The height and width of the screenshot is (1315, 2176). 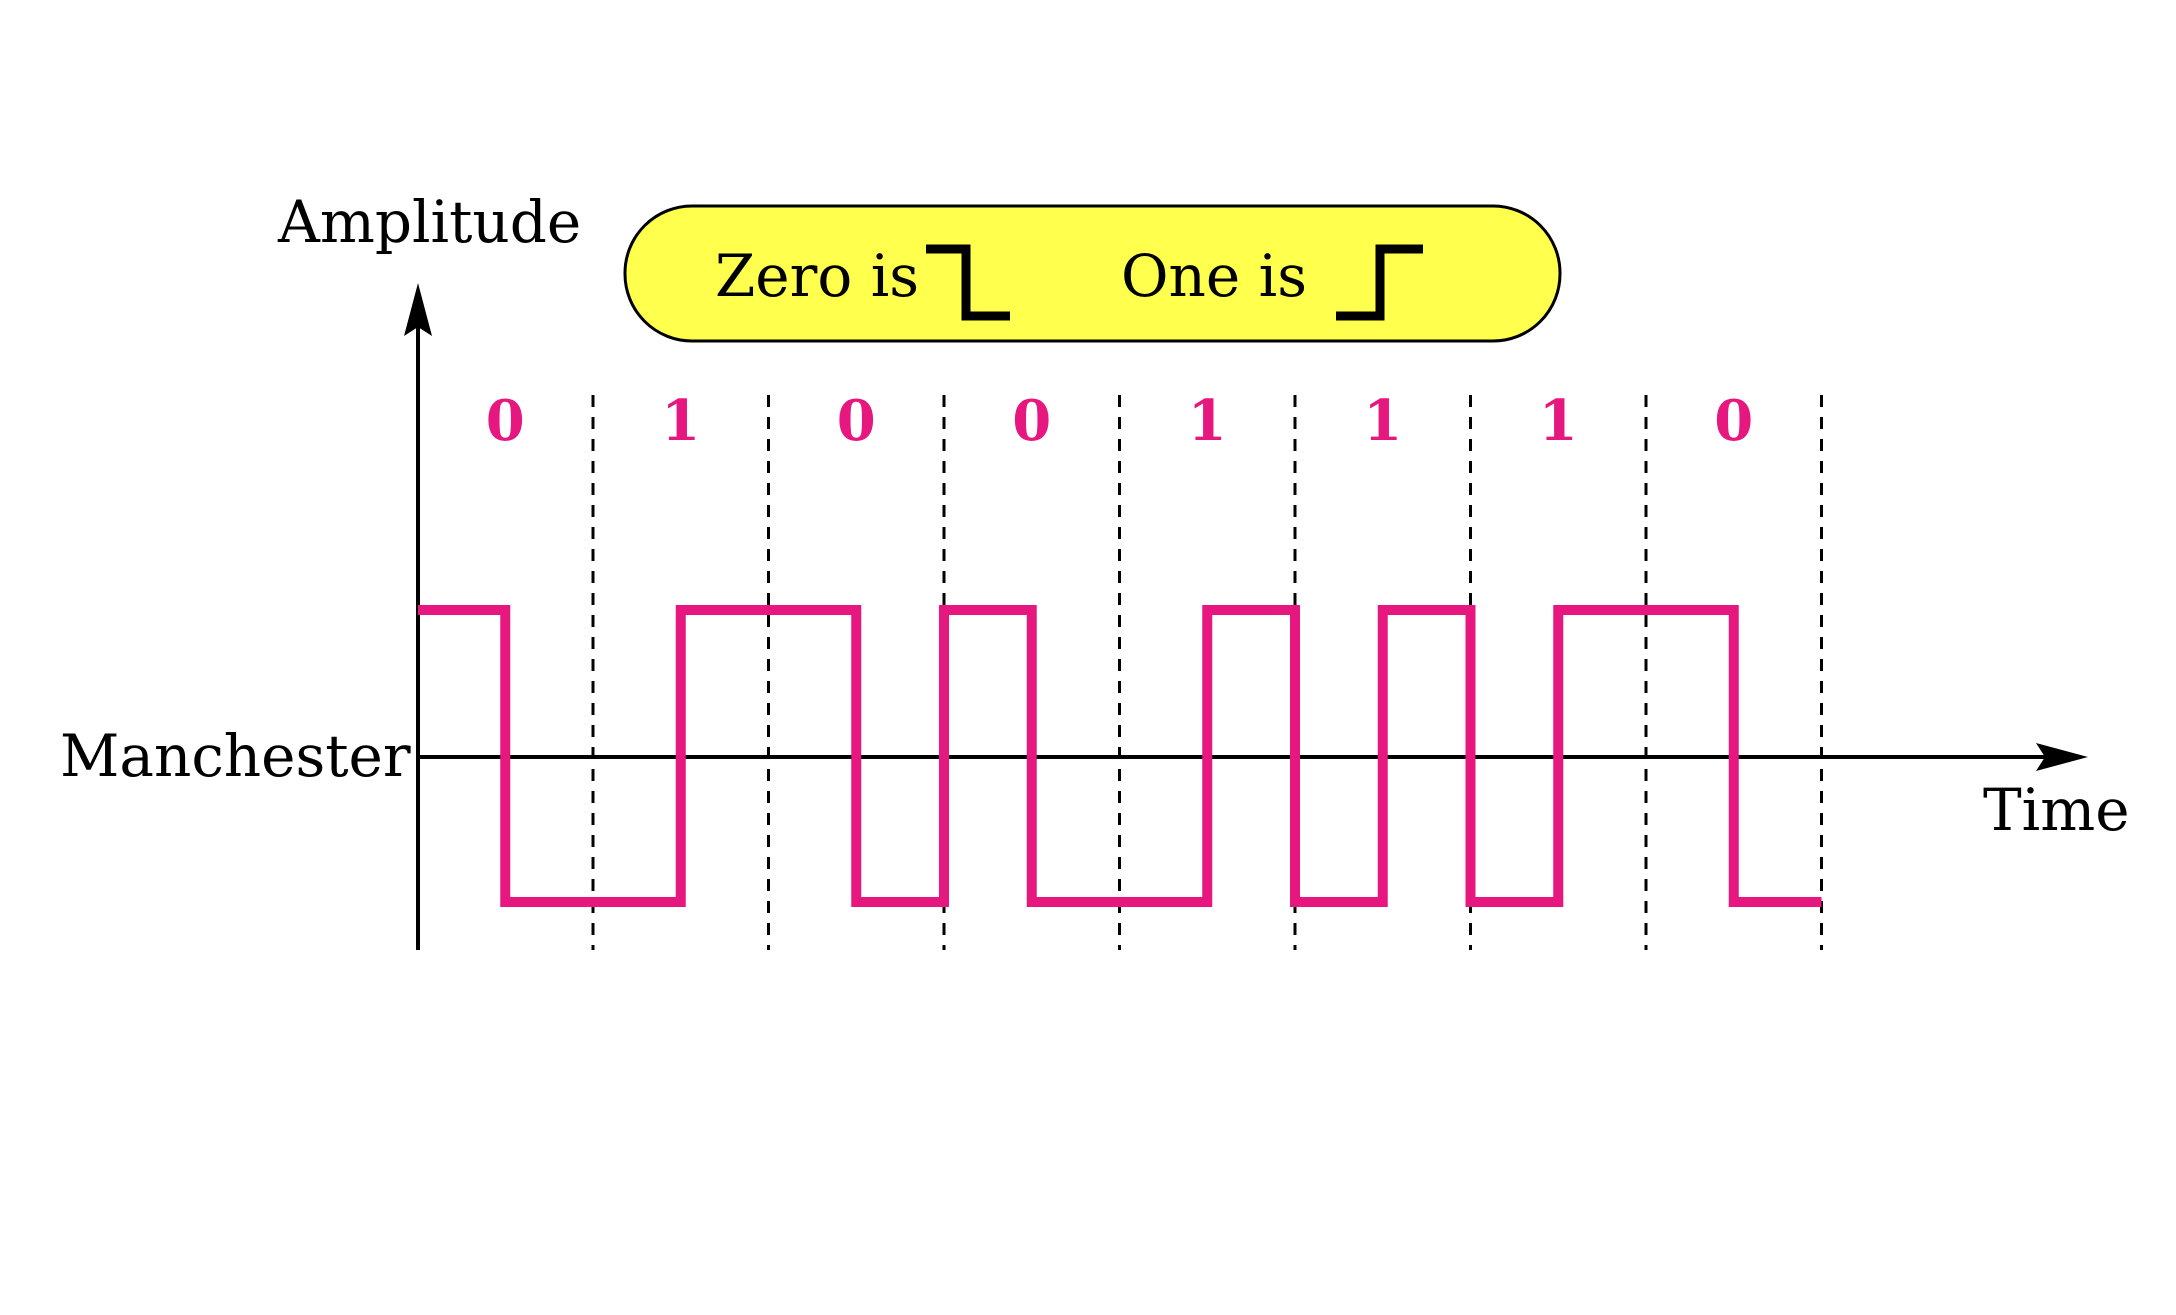 What do you see at coordinates (817, 276) in the screenshot?
I see `legend-zero-text: Zero is` at bounding box center [817, 276].